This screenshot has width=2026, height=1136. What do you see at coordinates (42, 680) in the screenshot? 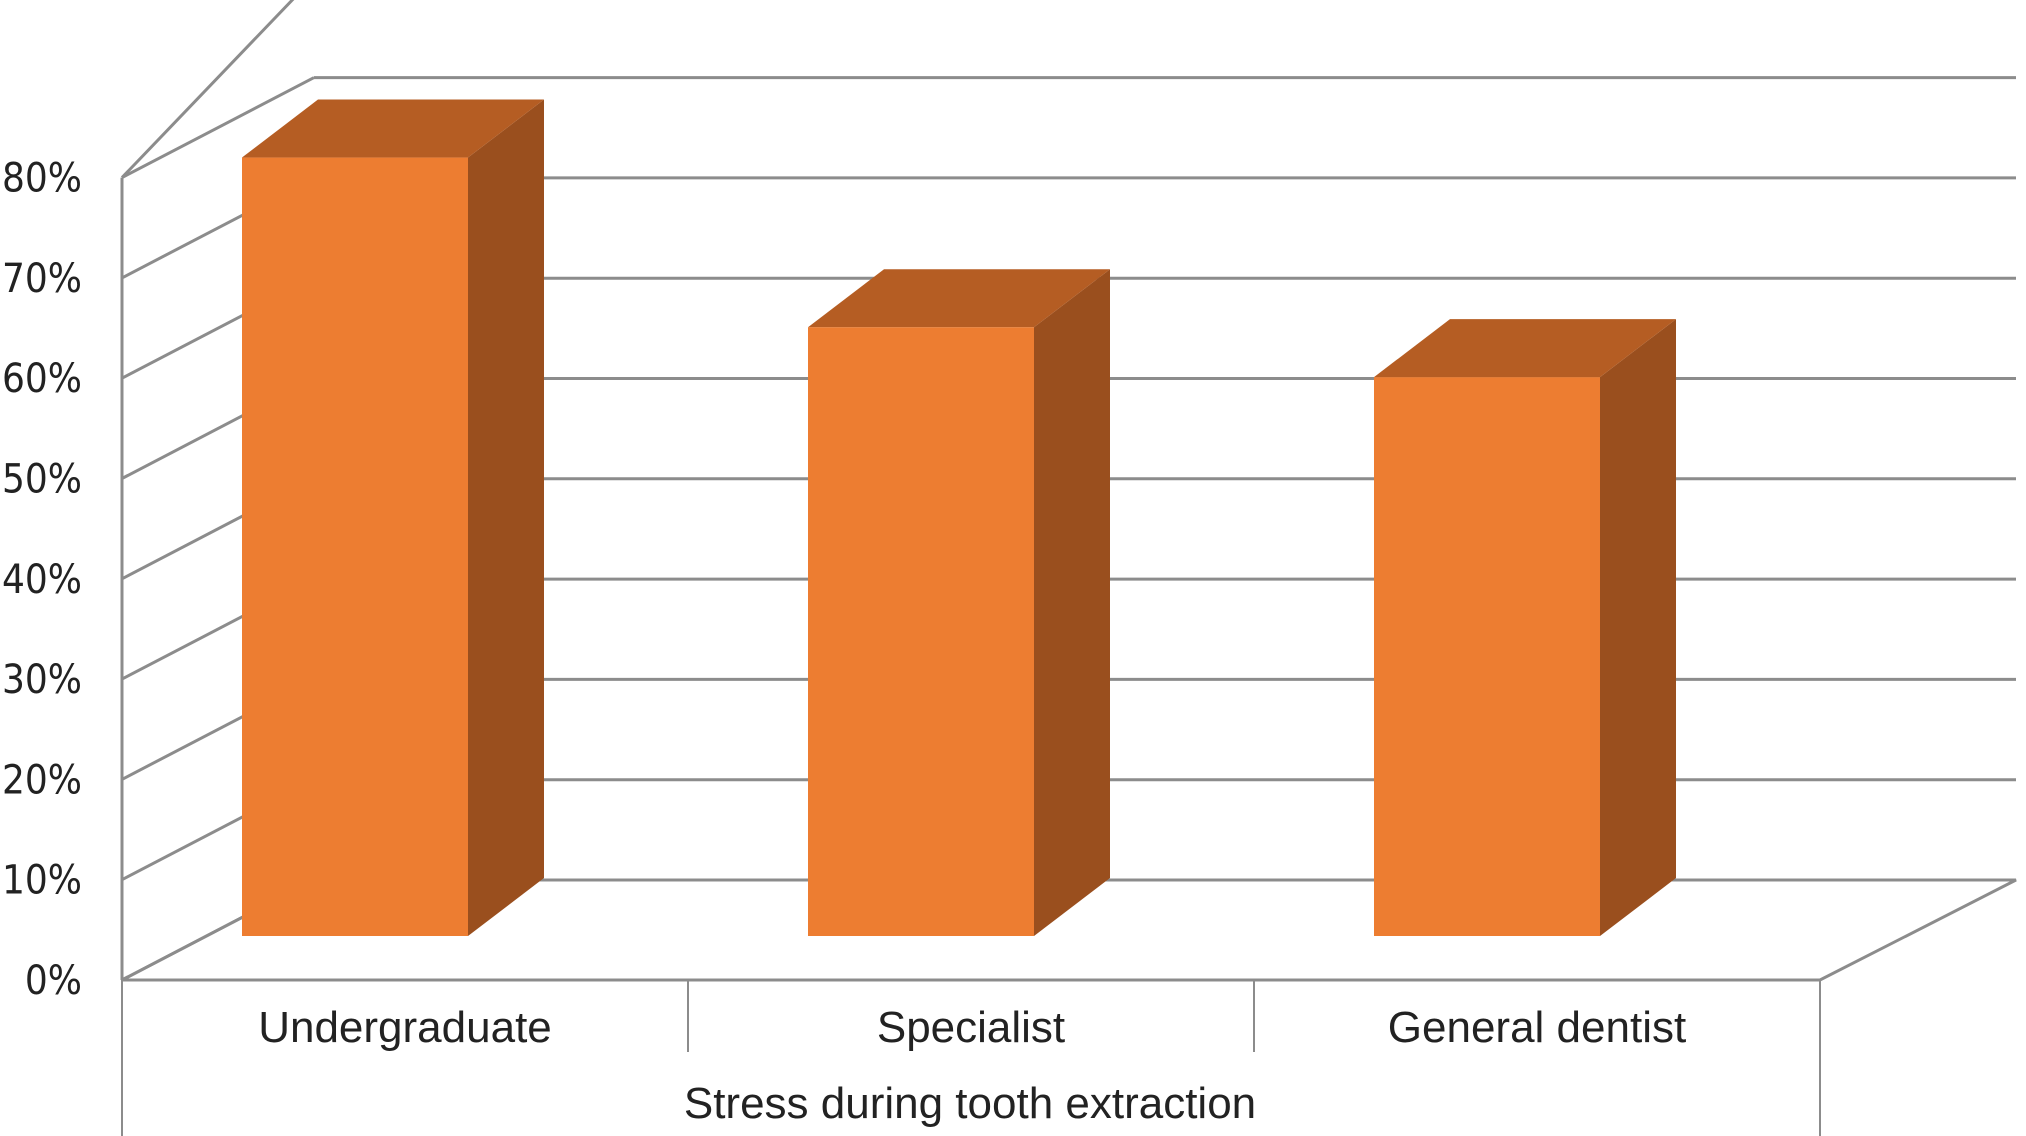
I see `y-tick-label: 30%` at bounding box center [42, 680].